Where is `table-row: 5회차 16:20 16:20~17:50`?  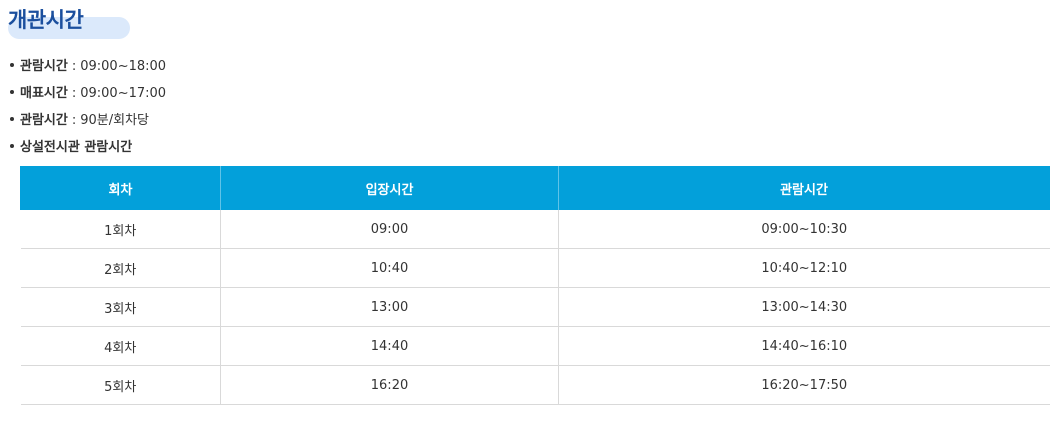
table-row: 5회차 16:20 16:20~17:50 is located at coordinates (535, 385).